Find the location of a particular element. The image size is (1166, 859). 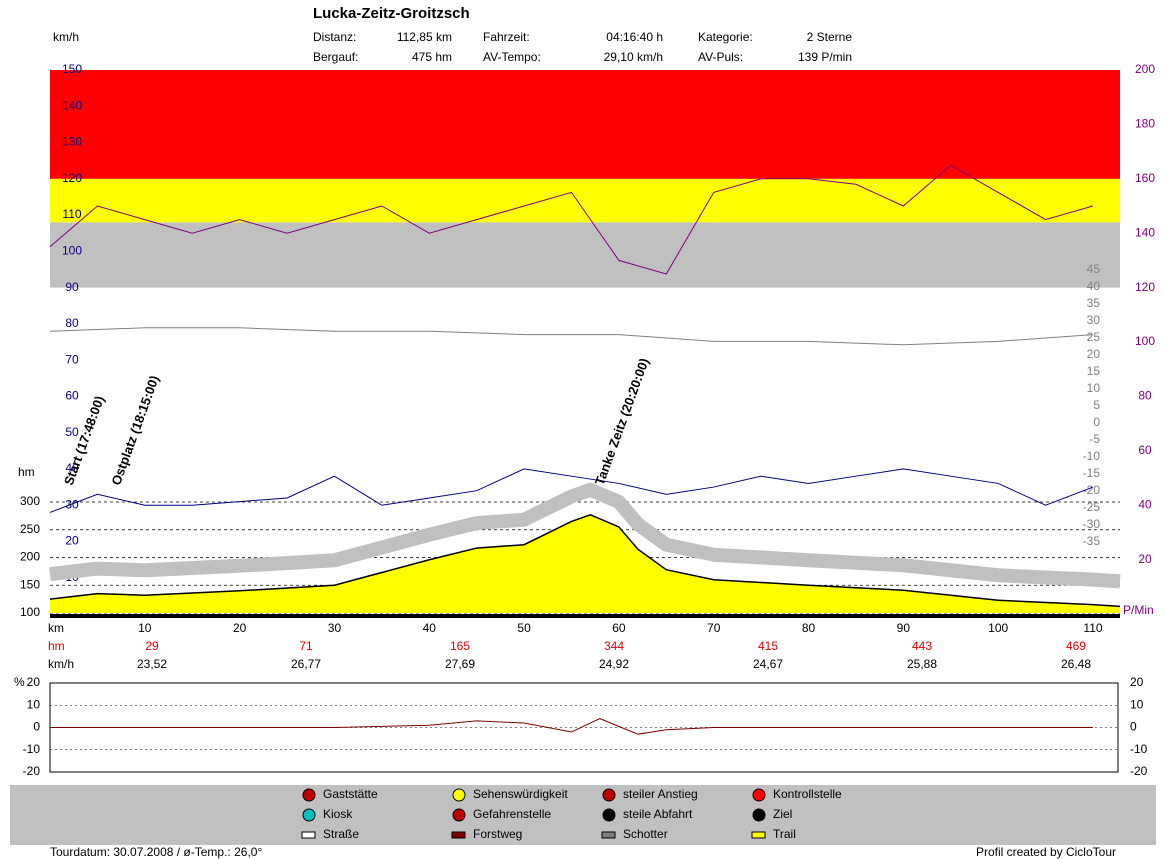

stat: 29,10 km/h is located at coordinates (633, 57).